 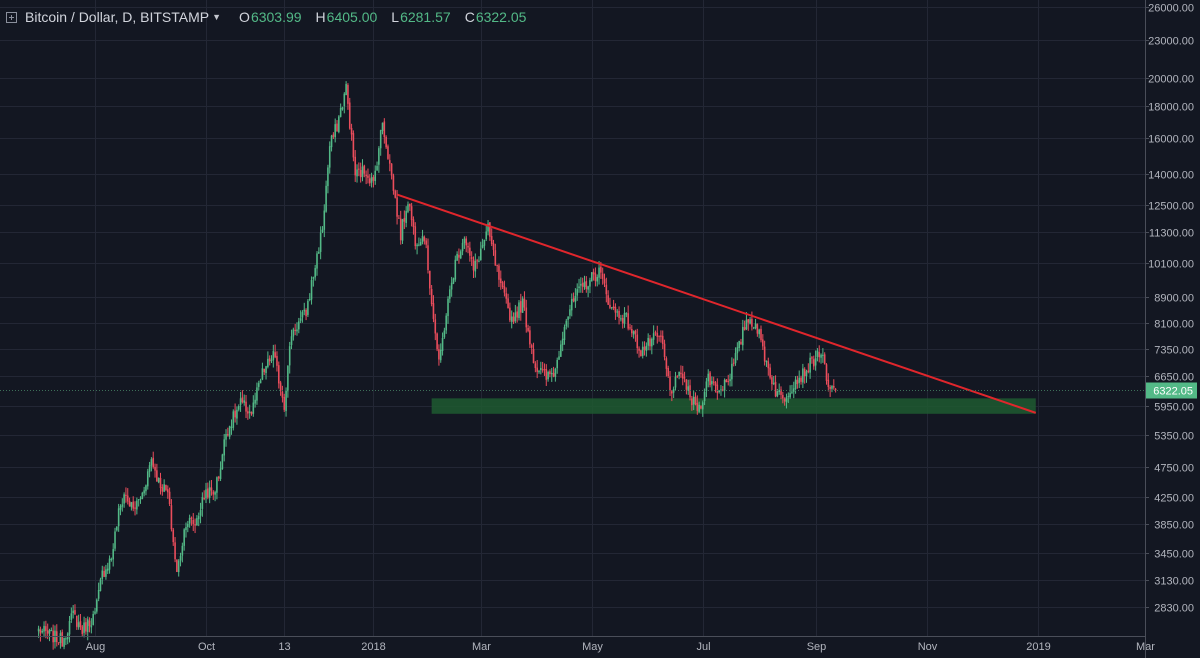 What do you see at coordinates (1038, 647) in the screenshot?
I see `x-tick-label: 2019` at bounding box center [1038, 647].